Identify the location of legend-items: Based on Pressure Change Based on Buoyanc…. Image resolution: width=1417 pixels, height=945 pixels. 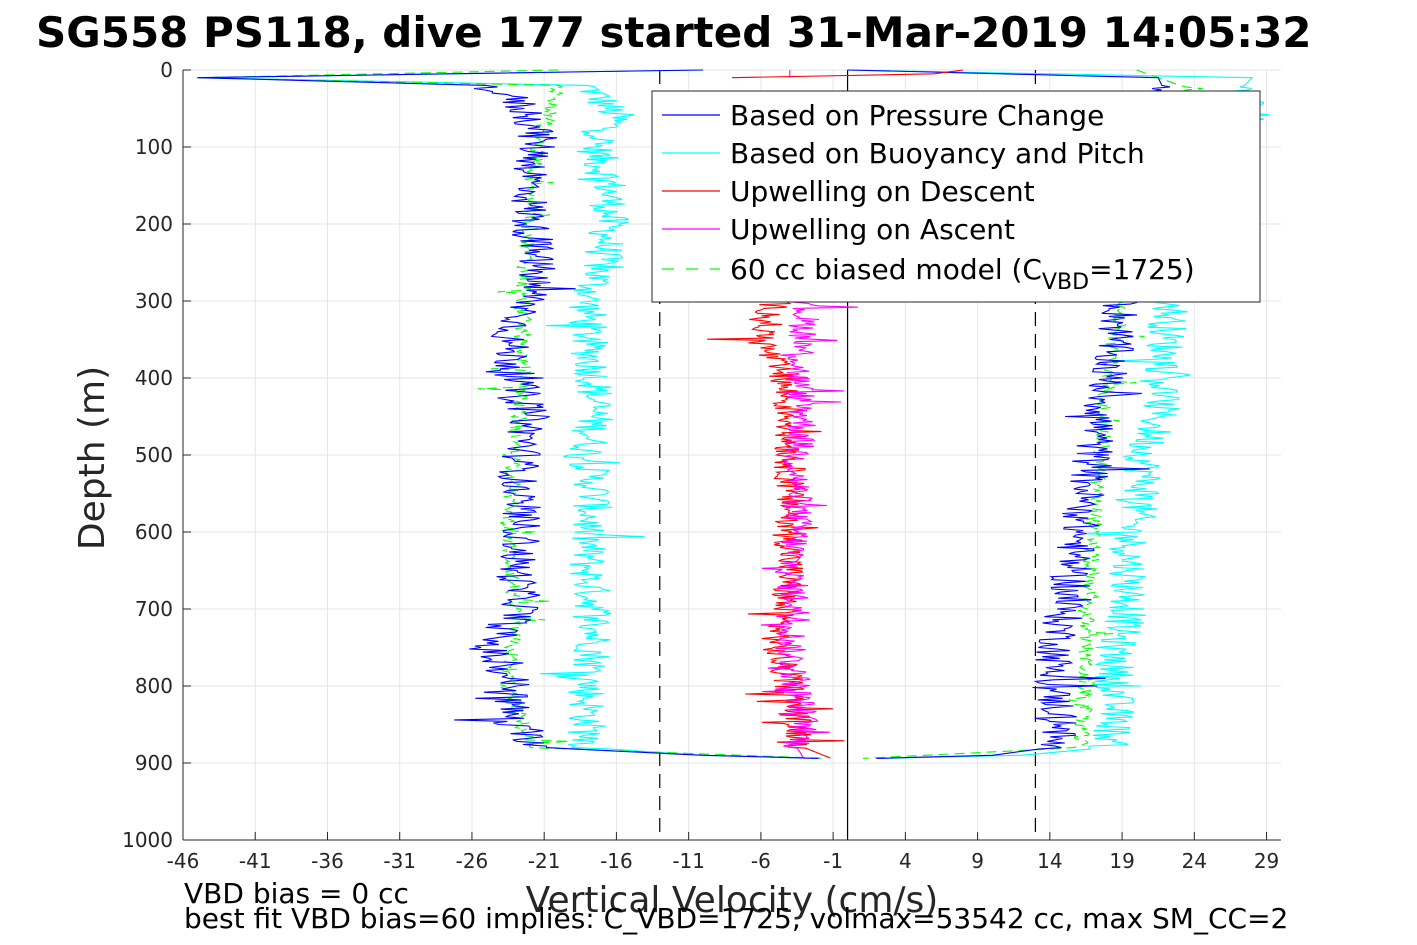
(928, 197).